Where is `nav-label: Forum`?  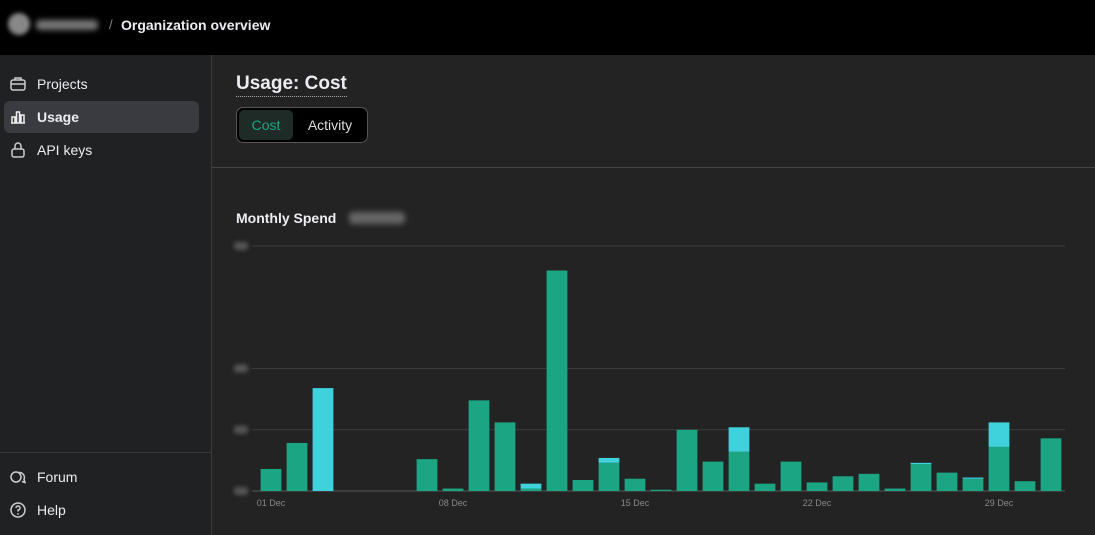 nav-label: Forum is located at coordinates (57, 477).